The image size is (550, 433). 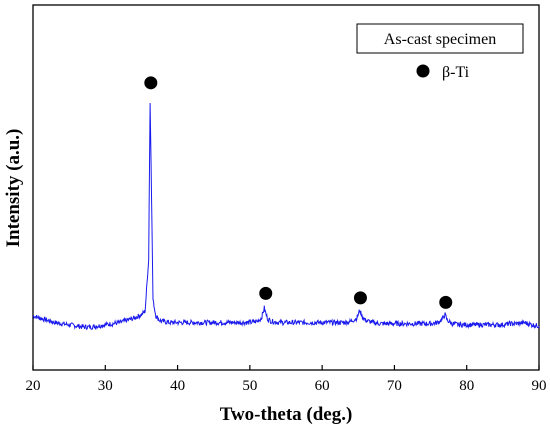 I want to click on legend-title: As-cast specimen, so click(x=440, y=39).